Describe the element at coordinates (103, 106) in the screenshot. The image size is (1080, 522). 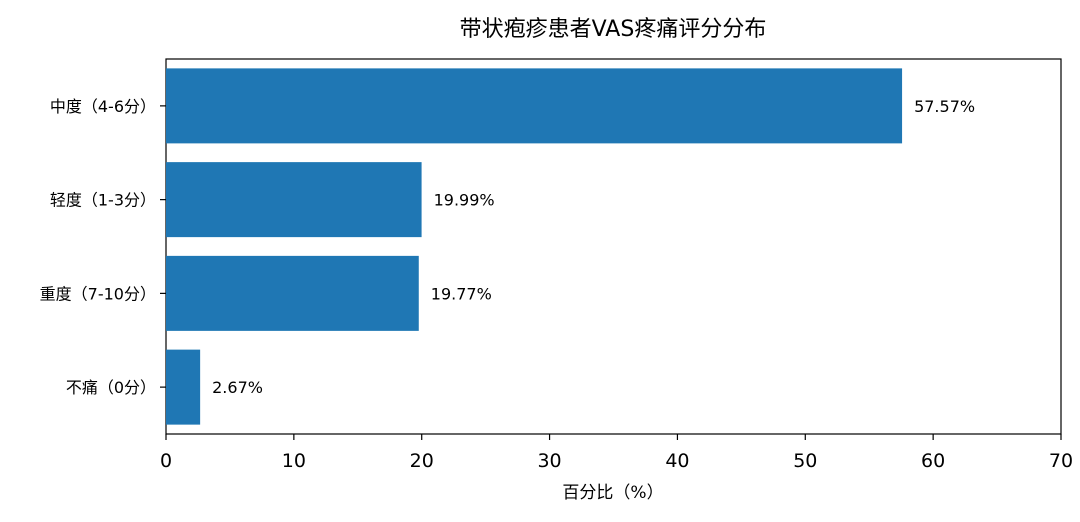
I see `y-tick-label: 中度（4-6分）` at that location.